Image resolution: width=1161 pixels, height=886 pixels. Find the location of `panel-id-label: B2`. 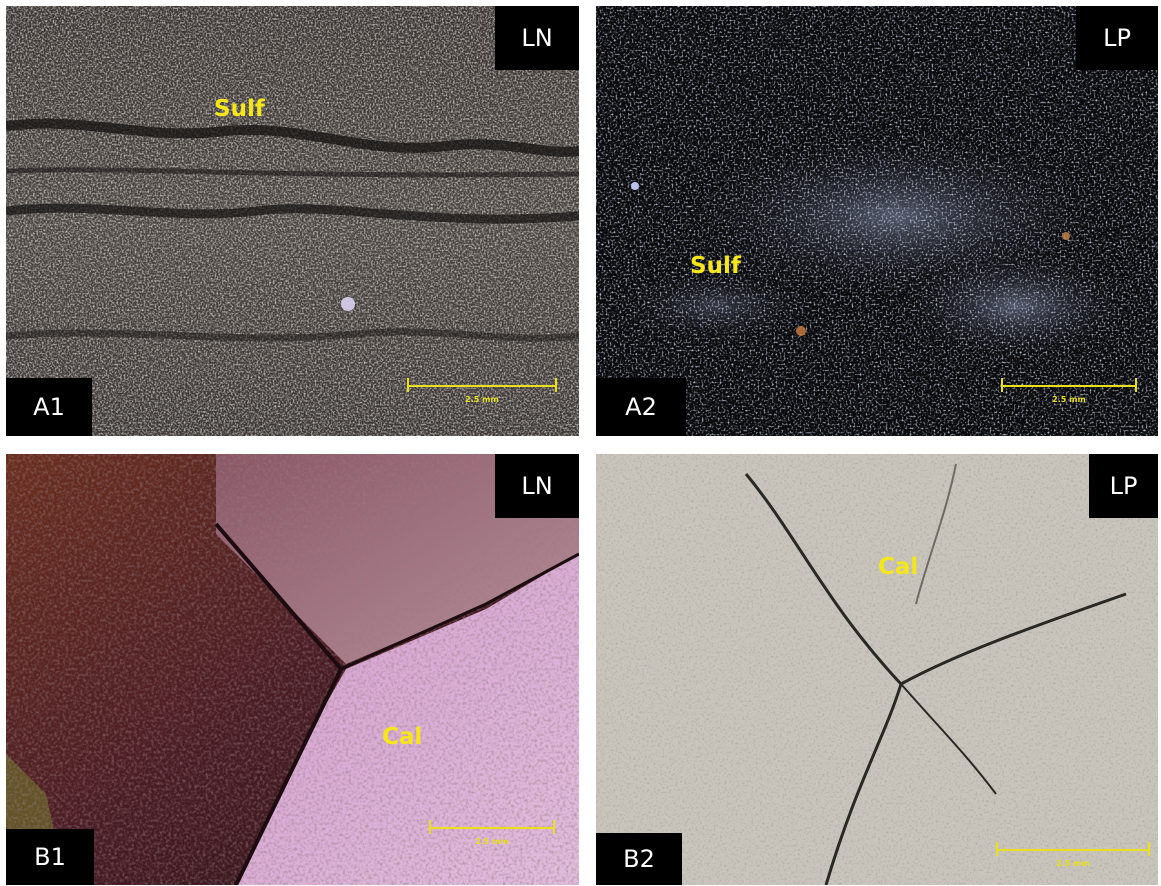

panel-id-label: B2 is located at coordinates (639, 859).